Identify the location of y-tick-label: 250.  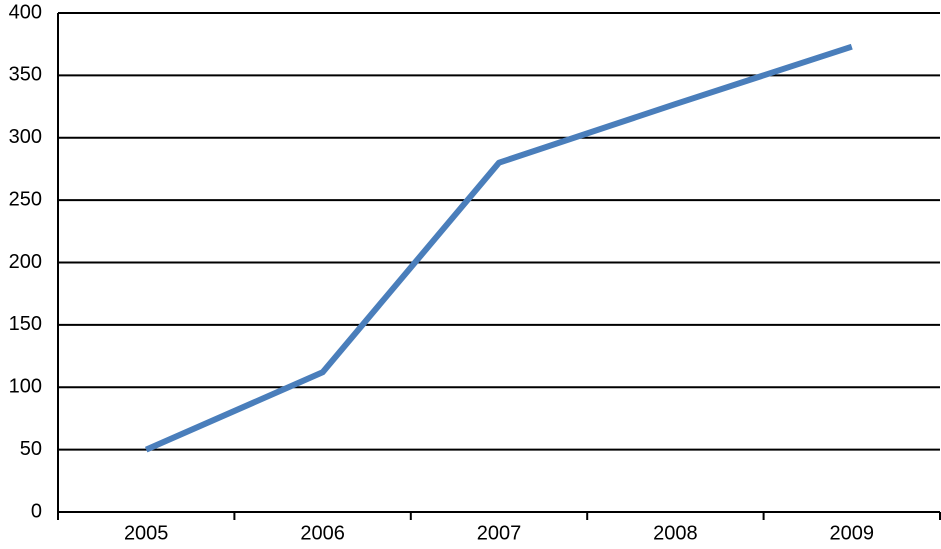
(25, 199).